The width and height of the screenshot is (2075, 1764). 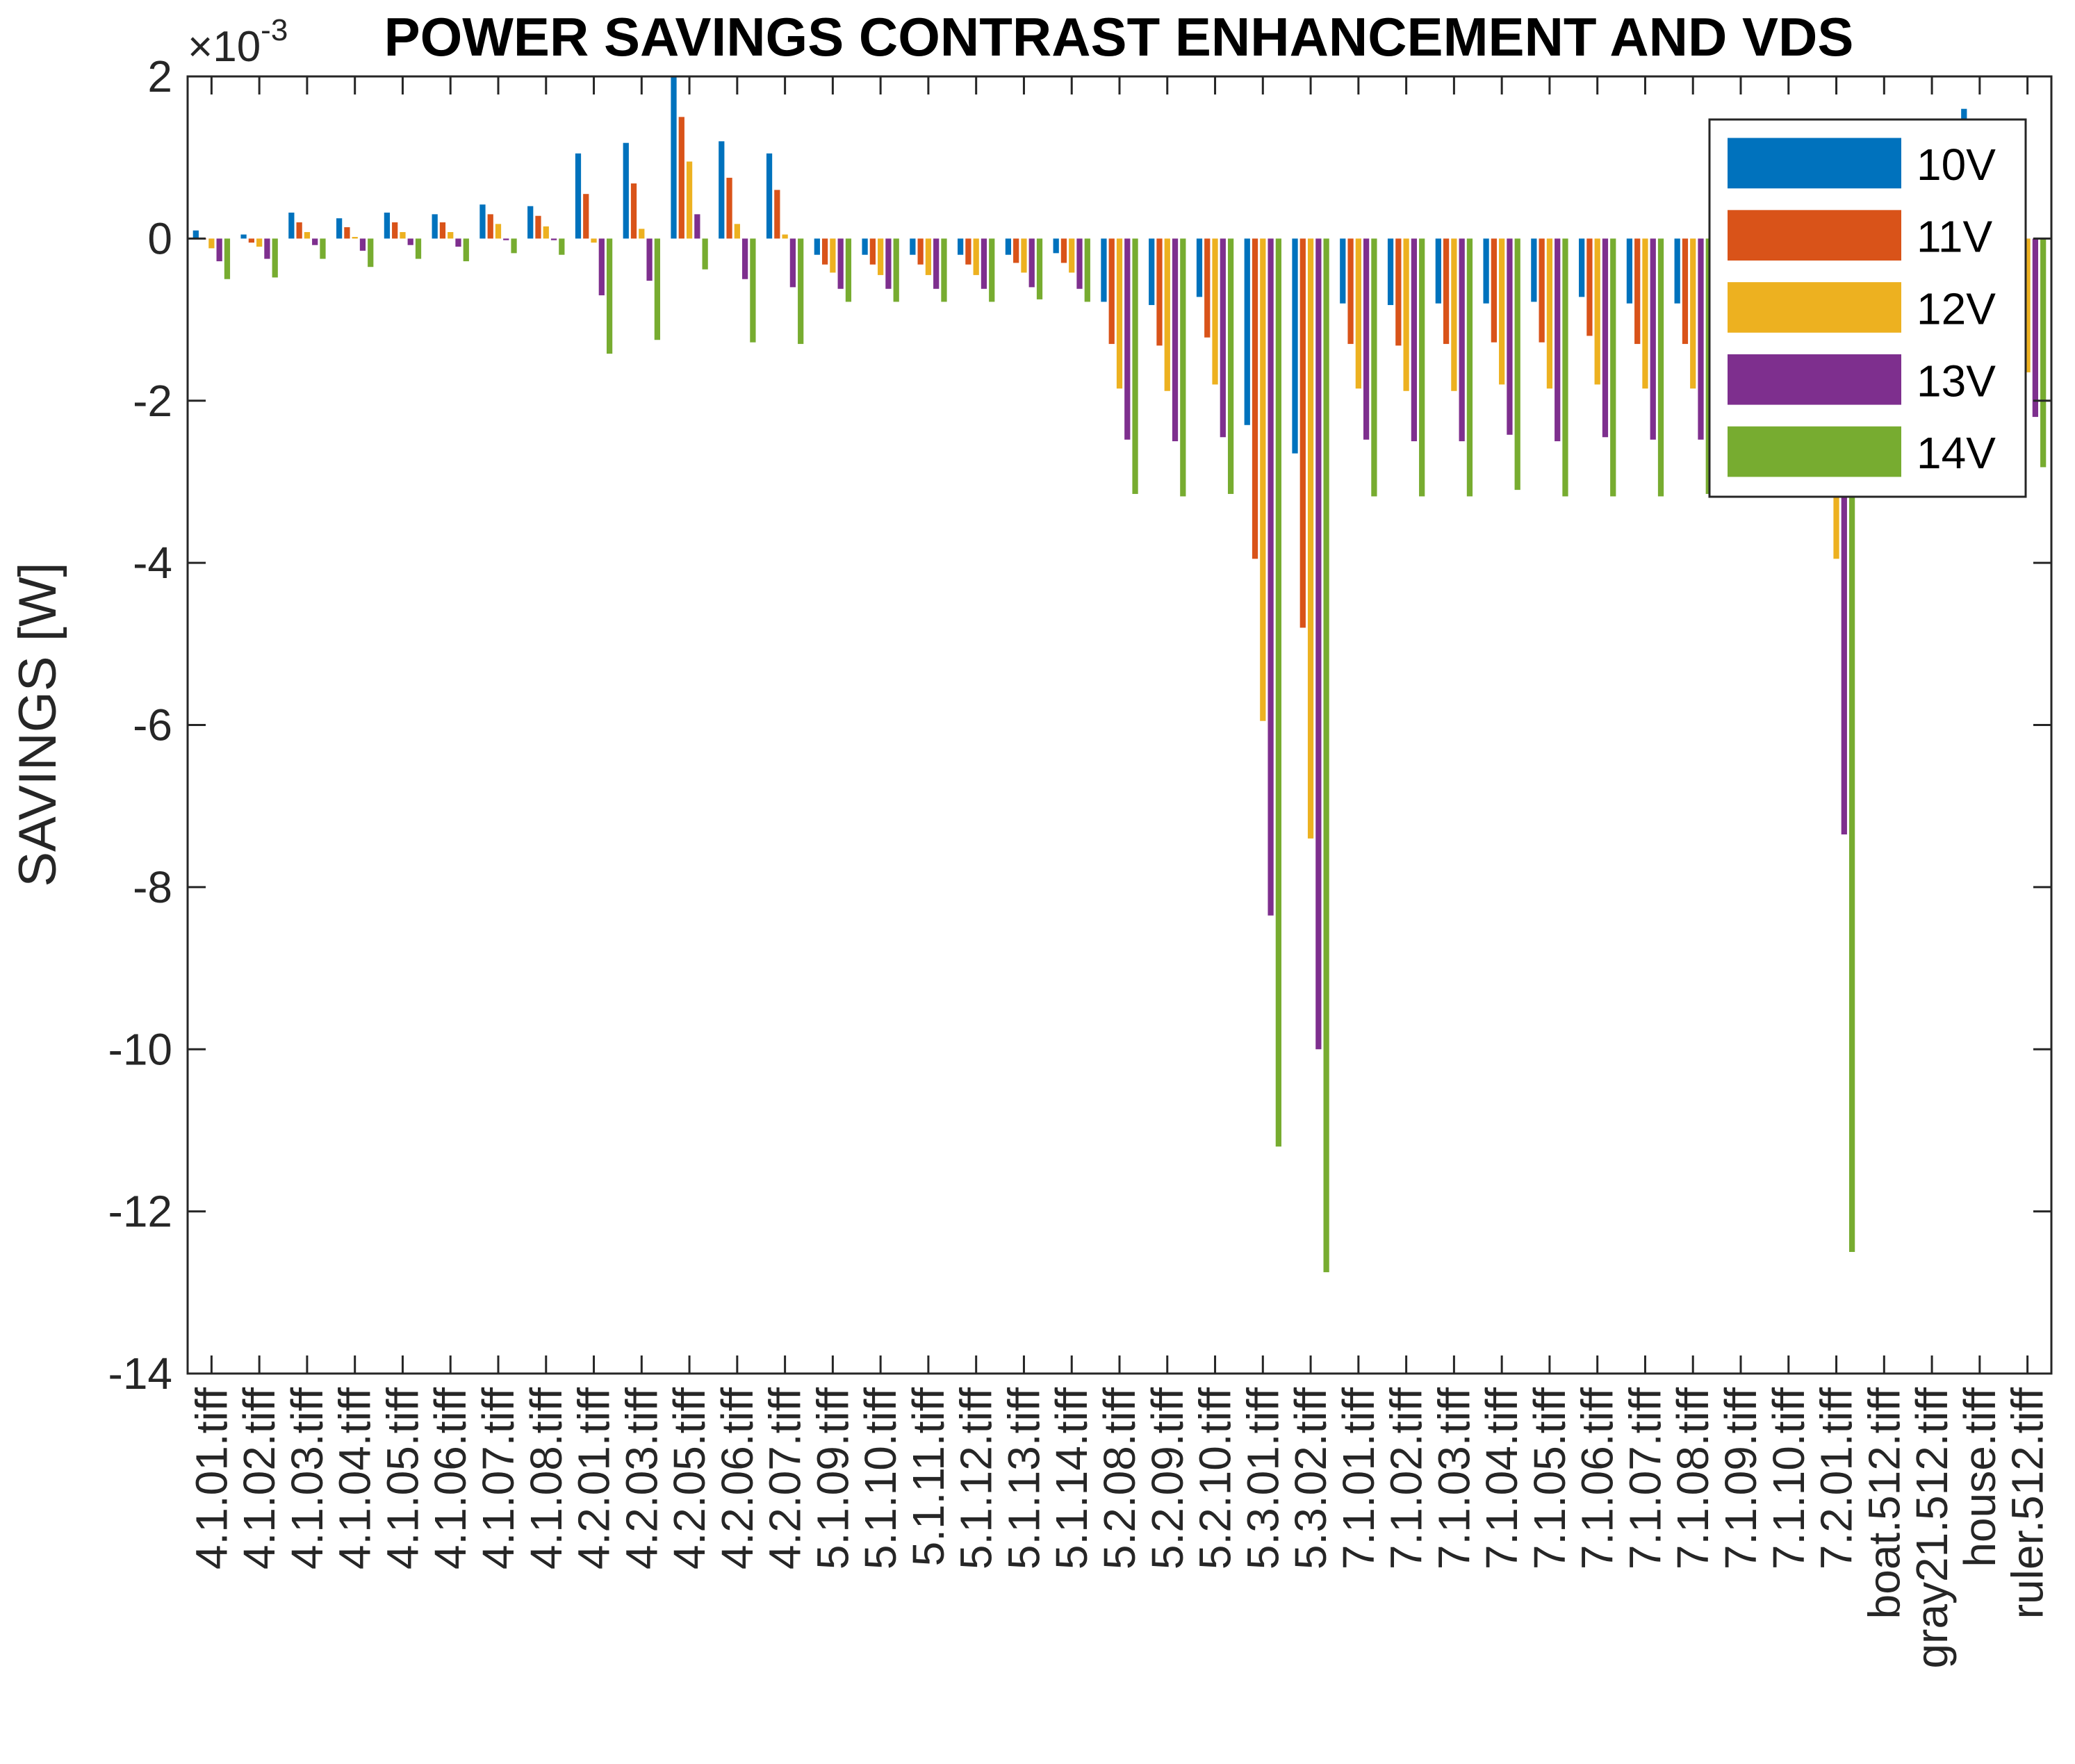 What do you see at coordinates (1837, 1478) in the screenshot?
I see `x-tick-label: 7.2.01.tiff` at bounding box center [1837, 1478].